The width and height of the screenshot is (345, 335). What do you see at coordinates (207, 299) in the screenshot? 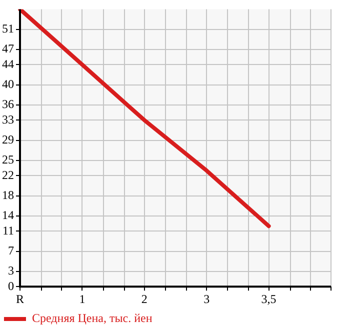
I see `x-tick-label: 3` at bounding box center [207, 299].